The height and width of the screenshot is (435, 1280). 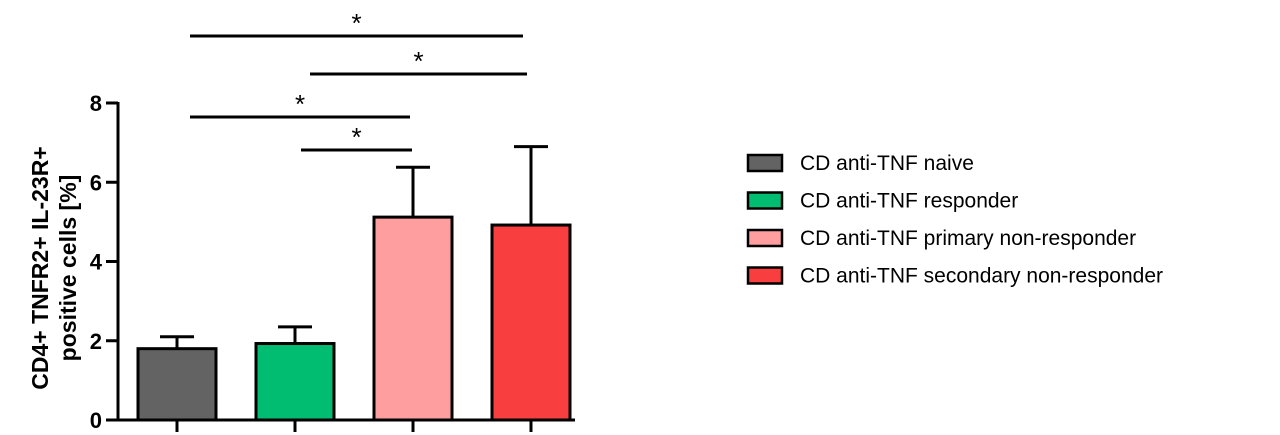 What do you see at coordinates (887, 163) in the screenshot?
I see `legend-label-1: CD anti-TNF naive` at bounding box center [887, 163].